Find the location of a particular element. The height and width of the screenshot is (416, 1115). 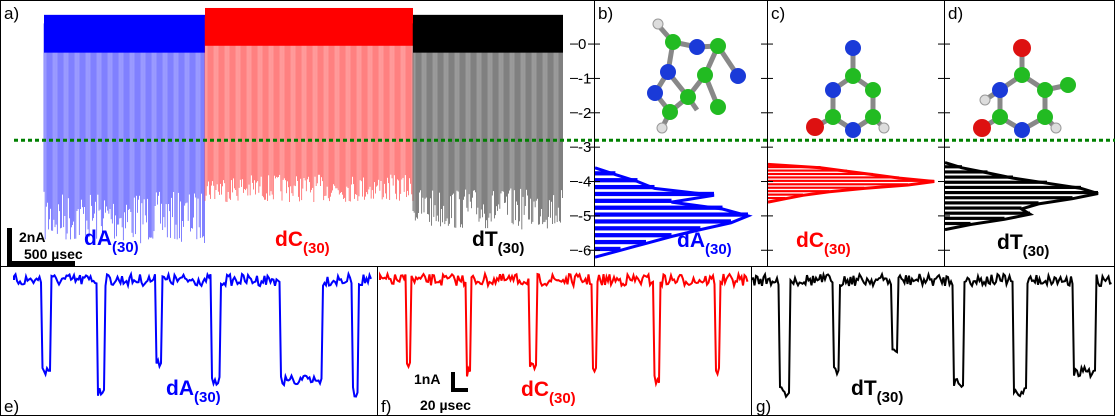

zoom-trace-dT is located at coordinates (932, 334).